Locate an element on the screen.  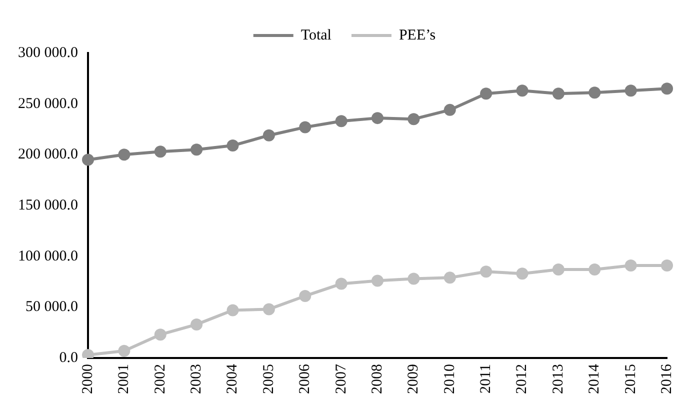
y-tick-label: 300 000.0 is located at coordinates (48, 52).